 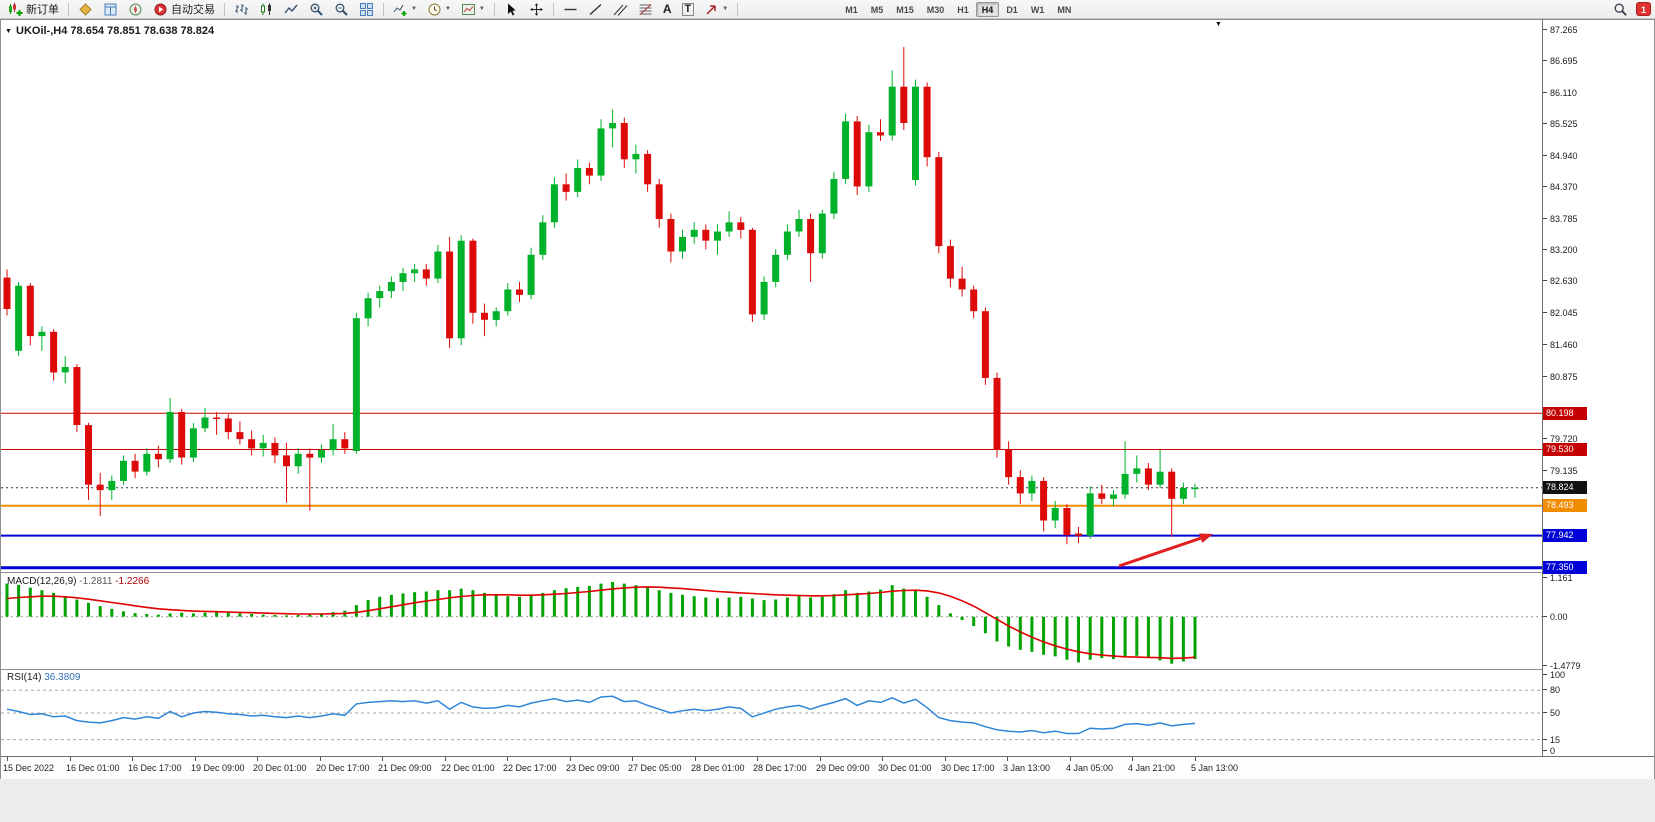 I want to click on bar-chart-icon, so click(x=241, y=9).